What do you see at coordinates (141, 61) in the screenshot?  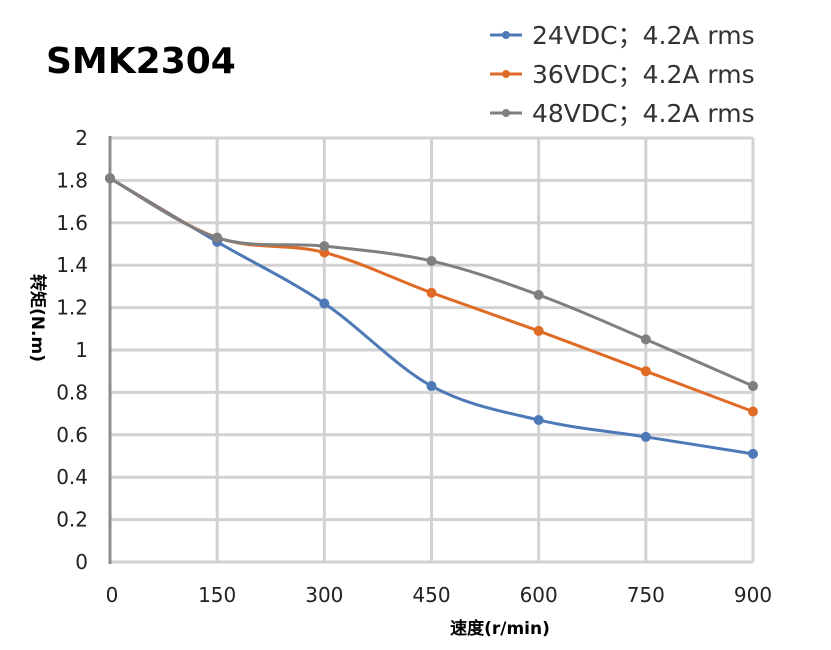 I see `chart-title: SMK2304` at bounding box center [141, 61].